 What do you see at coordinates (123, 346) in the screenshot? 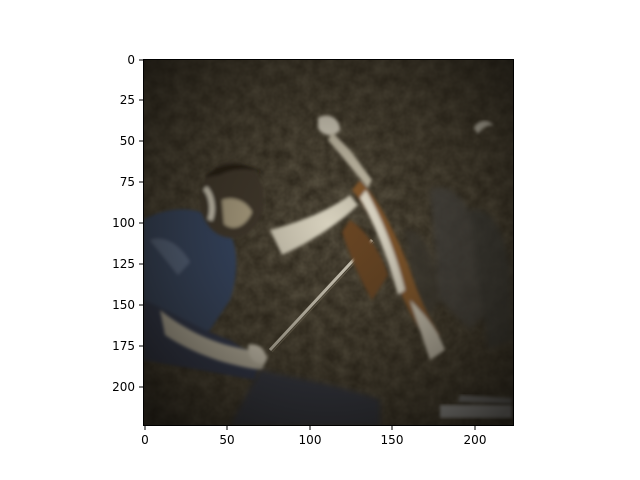
I see `y-tick-label: 175` at bounding box center [123, 346].